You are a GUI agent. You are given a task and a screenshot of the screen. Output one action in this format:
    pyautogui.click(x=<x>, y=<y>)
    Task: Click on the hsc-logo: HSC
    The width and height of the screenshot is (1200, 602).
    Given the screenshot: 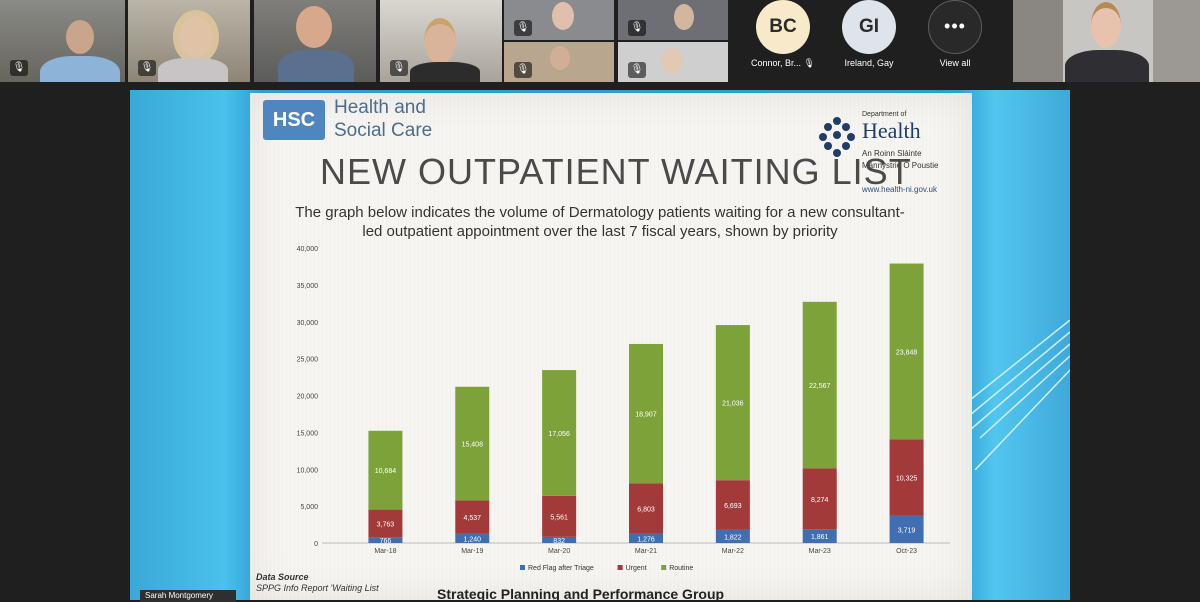 What is the action you would take?
    pyautogui.click(x=294, y=120)
    